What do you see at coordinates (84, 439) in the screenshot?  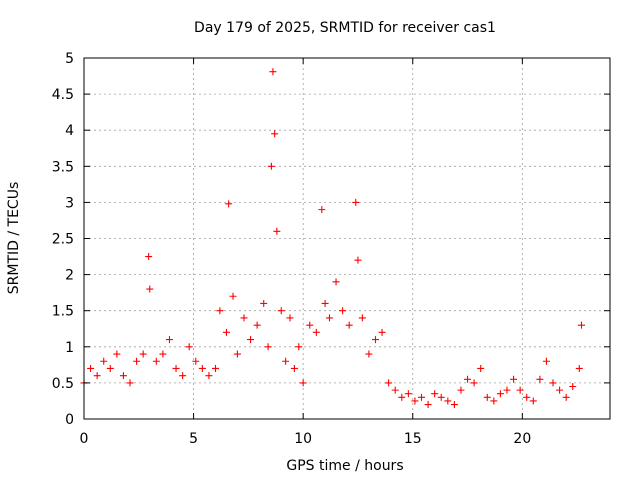 I see `x-tick-label: 0` at bounding box center [84, 439].